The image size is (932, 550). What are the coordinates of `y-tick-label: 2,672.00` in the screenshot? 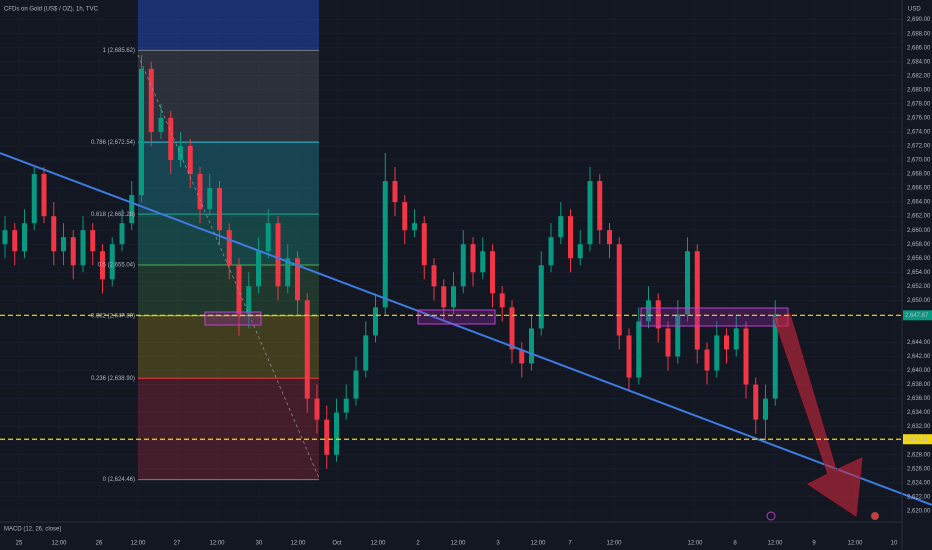 It's located at (919, 147).